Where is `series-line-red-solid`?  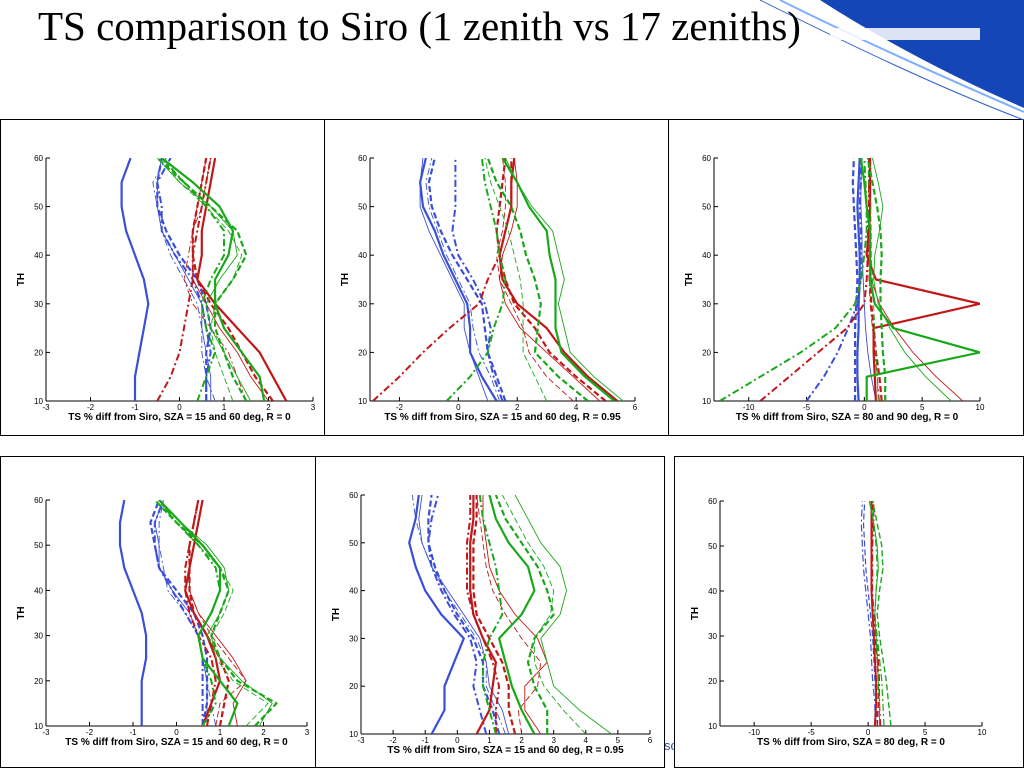 series-line-red-solid is located at coordinates (515, 614).